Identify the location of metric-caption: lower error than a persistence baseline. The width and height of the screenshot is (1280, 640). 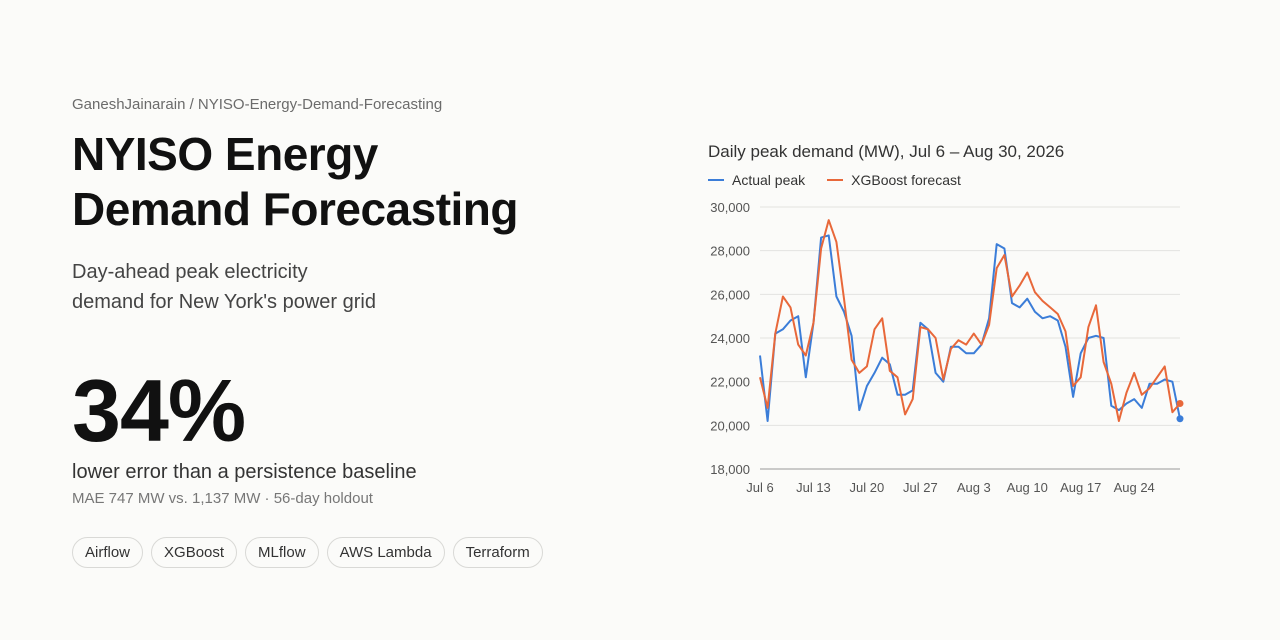
(244, 472).